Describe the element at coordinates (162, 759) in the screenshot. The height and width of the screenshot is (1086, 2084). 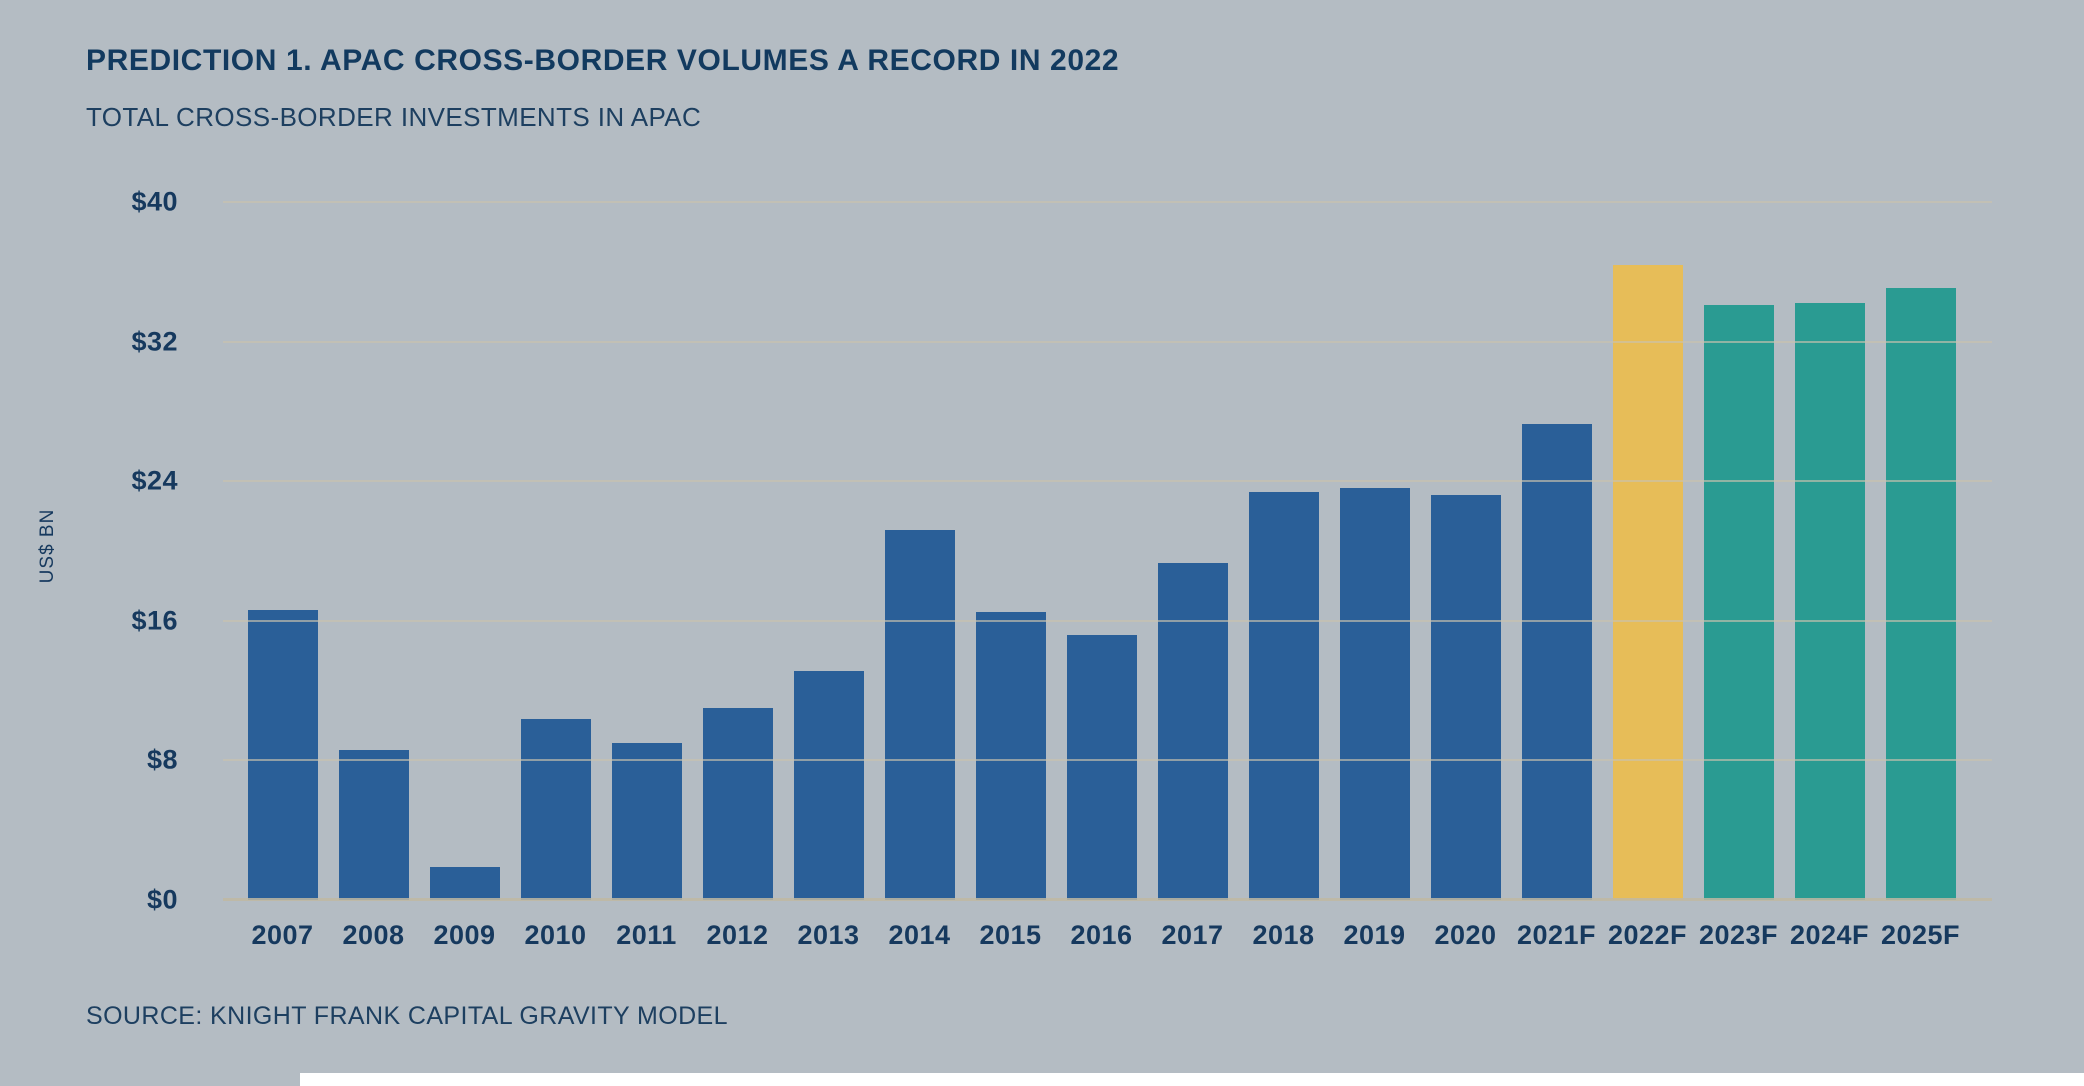
I see `y-tick-label-$8: $8` at that location.